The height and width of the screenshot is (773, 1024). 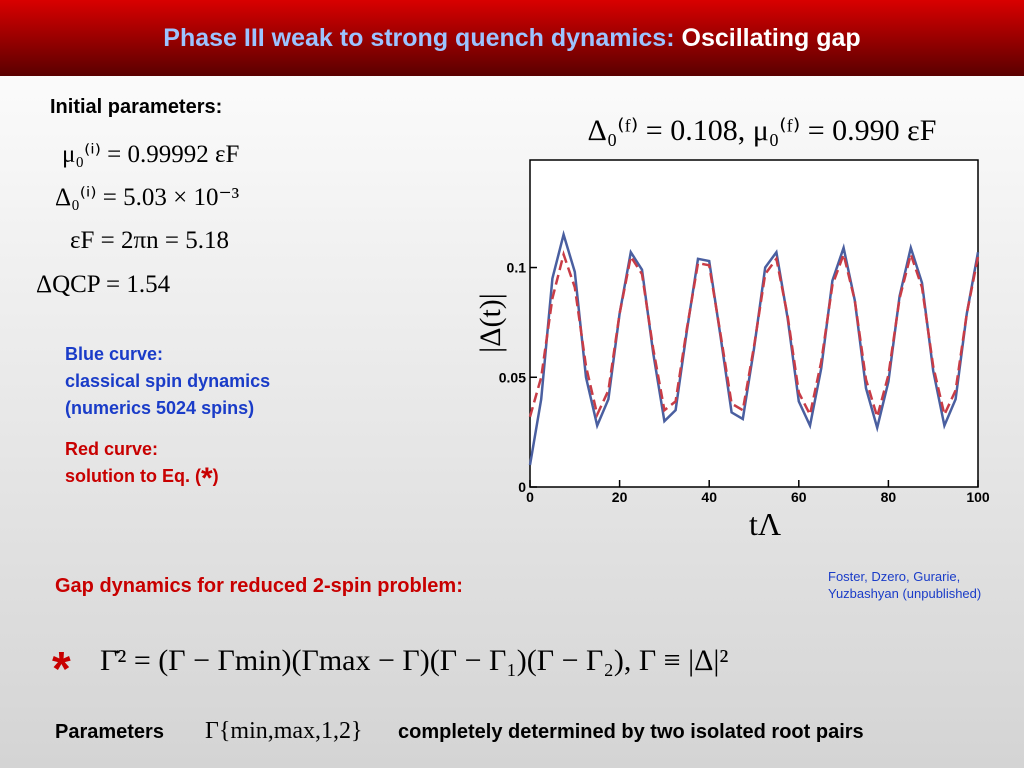 I want to click on blue-note: Blue curve:, so click(x=114, y=354).